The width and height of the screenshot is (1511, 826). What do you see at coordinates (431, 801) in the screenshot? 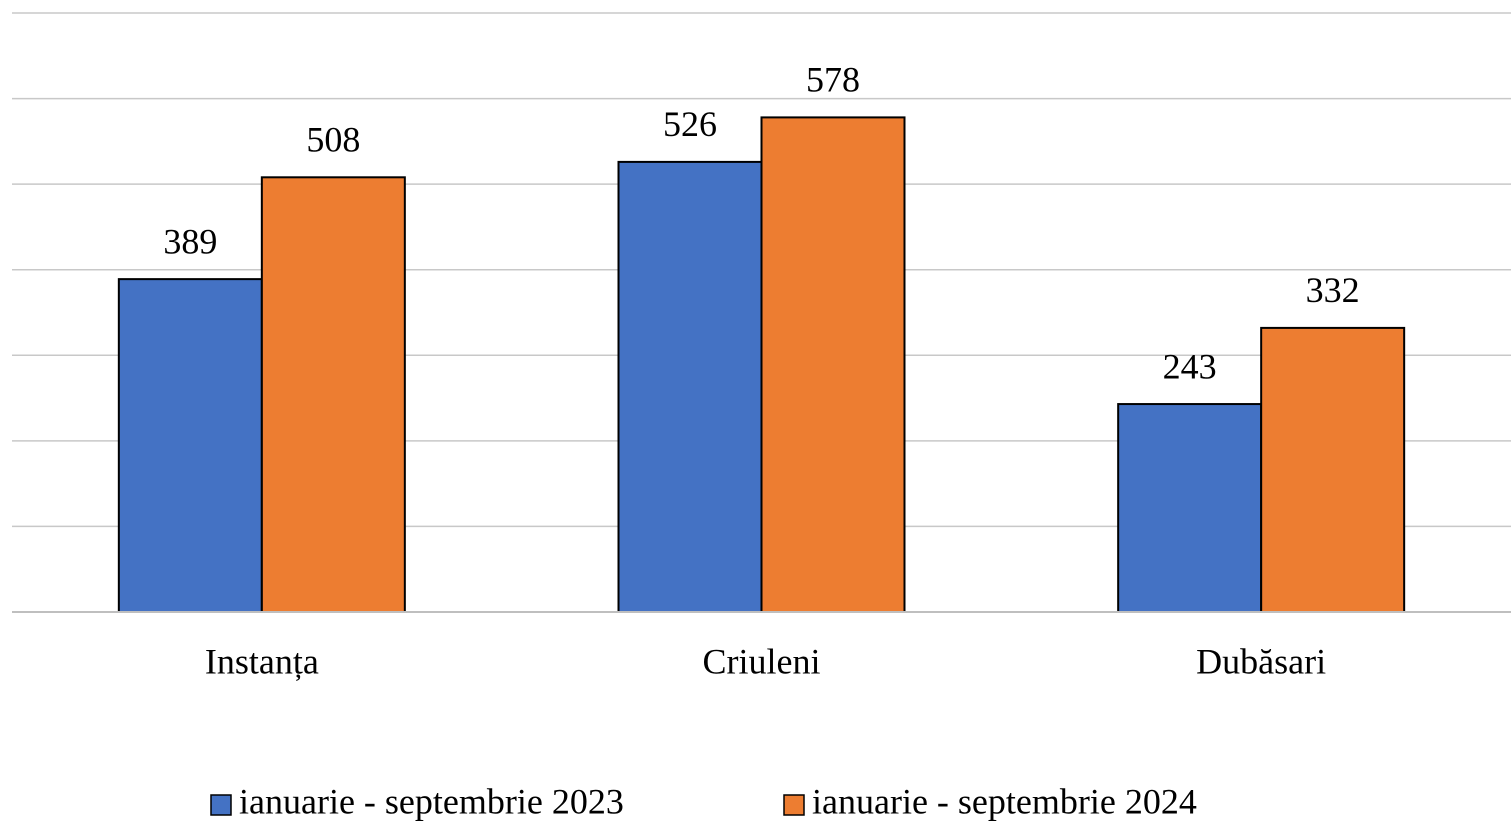
I see `legend-label: ianuarie - septembrie 2023` at bounding box center [431, 801].